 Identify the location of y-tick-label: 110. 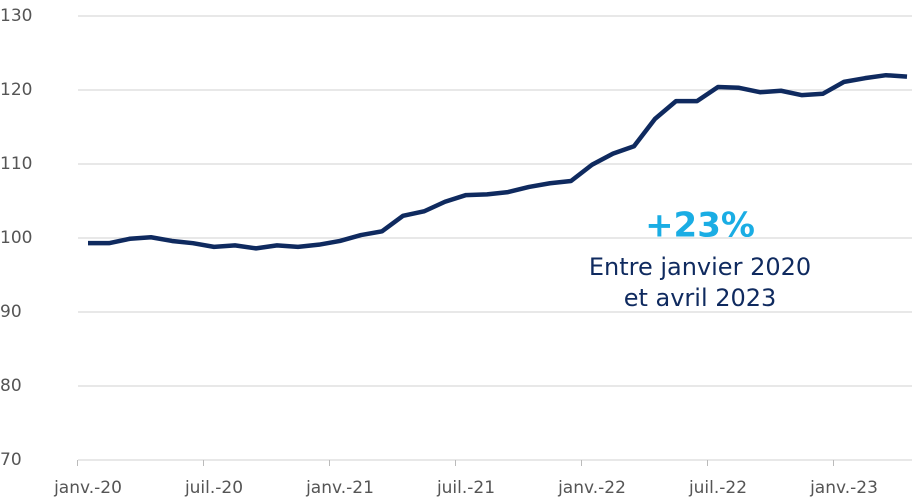
(16, 164).